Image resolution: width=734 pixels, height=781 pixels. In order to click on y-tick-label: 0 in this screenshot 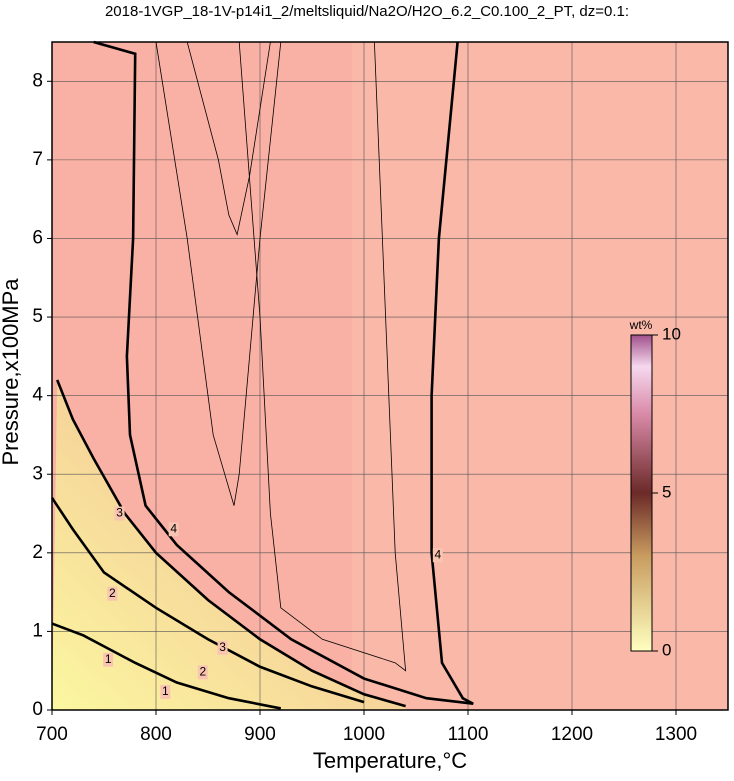, I will do `click(37, 709)`.